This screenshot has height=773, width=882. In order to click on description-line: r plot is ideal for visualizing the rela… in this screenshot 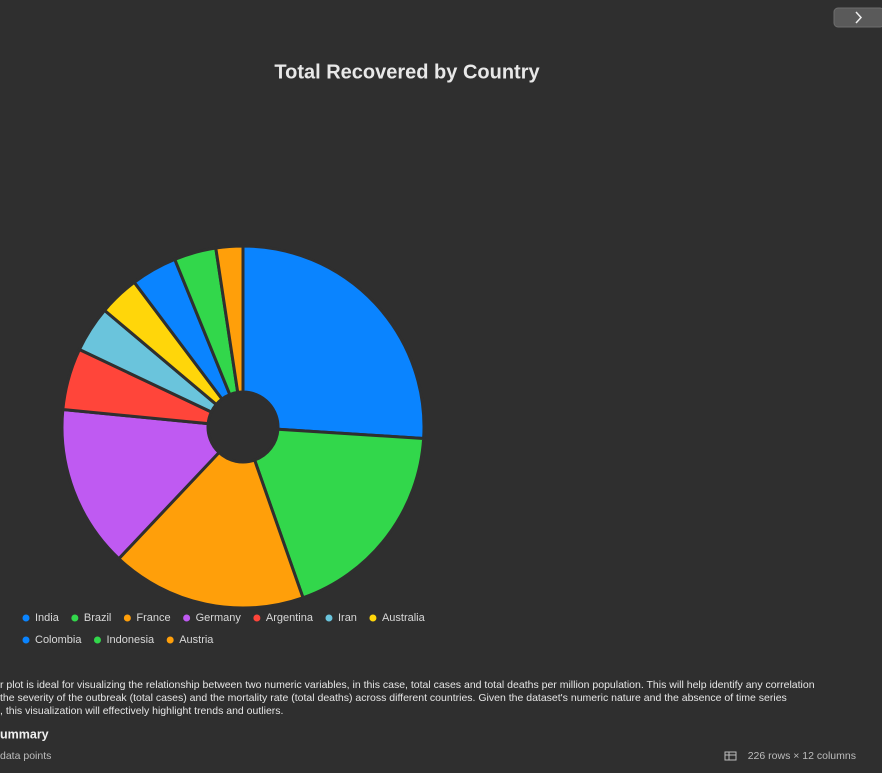, I will do `click(407, 685)`.